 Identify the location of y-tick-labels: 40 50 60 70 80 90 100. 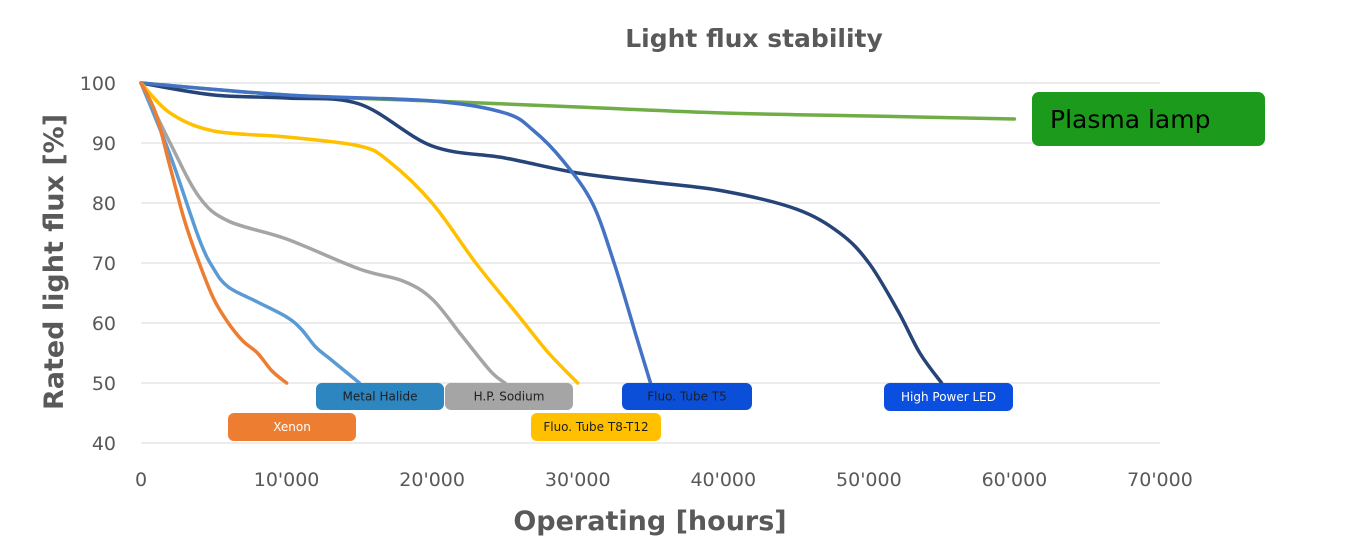
(98, 264).